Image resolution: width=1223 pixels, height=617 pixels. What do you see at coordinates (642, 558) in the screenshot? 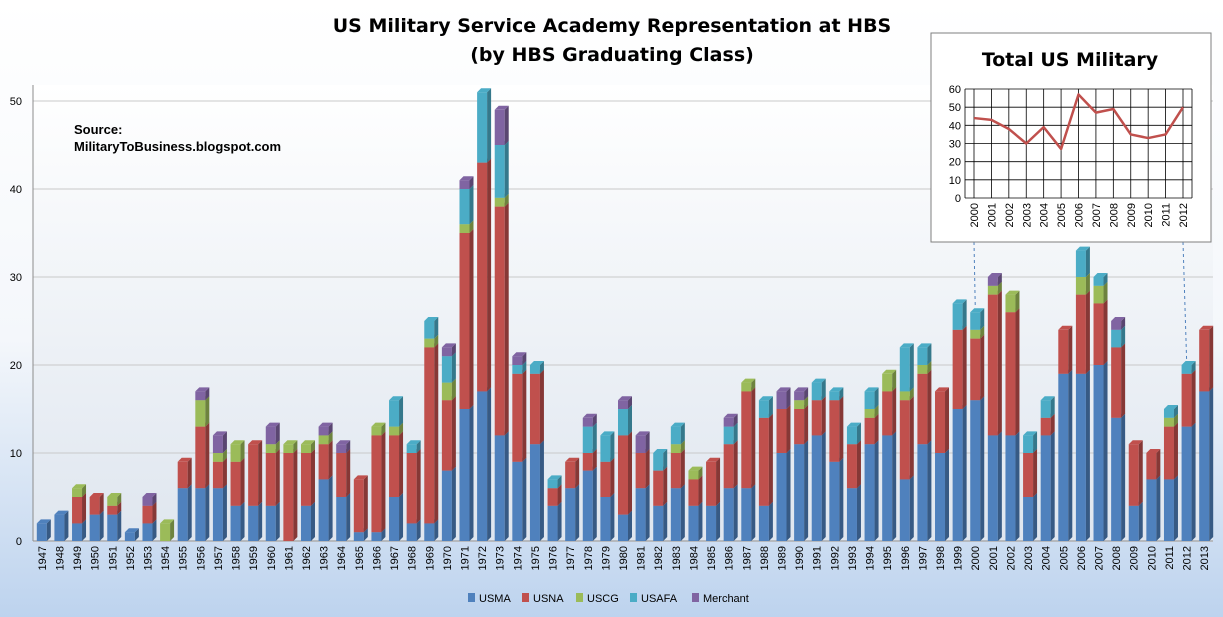
I see `x-tick-label: 1981` at bounding box center [642, 558].